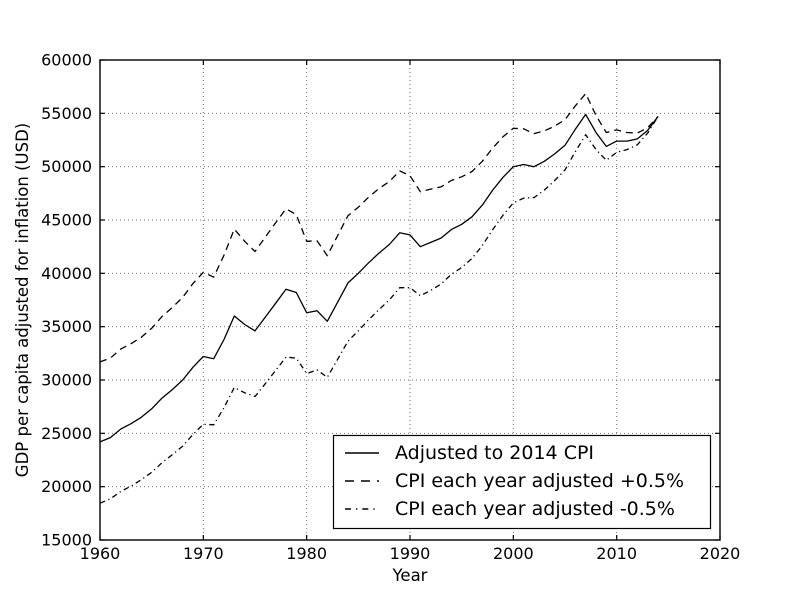 Image resolution: width=800 pixels, height=604 pixels. Describe the element at coordinates (720, 553) in the screenshot. I see `x-tick-label: 2020` at that location.